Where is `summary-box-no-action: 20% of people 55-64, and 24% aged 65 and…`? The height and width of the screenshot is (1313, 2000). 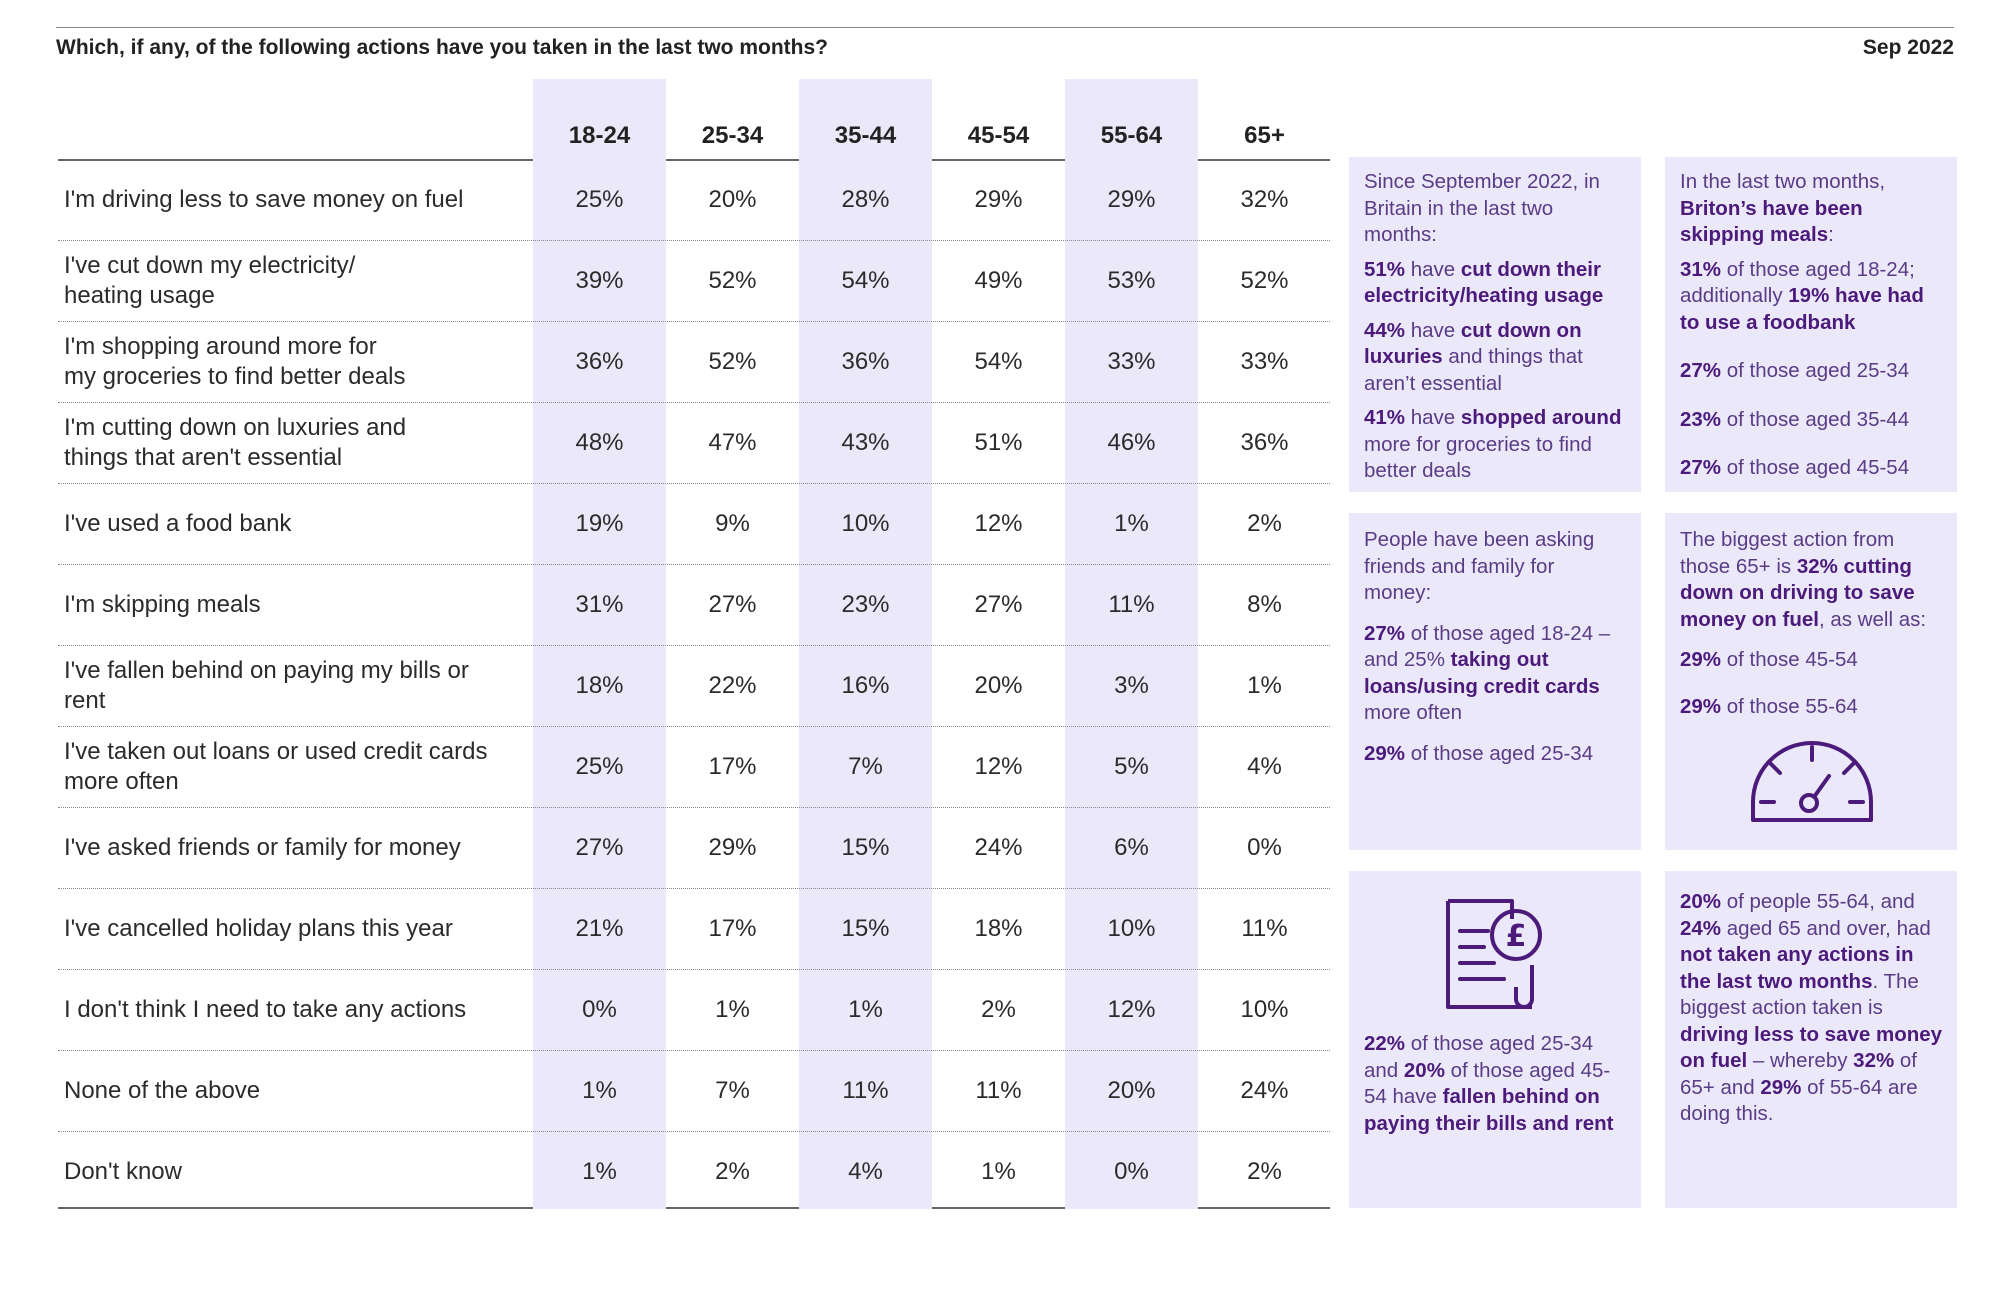
summary-box-no-action: 20% of people 55-64, and 24% aged 65 and… is located at coordinates (1811, 1039).